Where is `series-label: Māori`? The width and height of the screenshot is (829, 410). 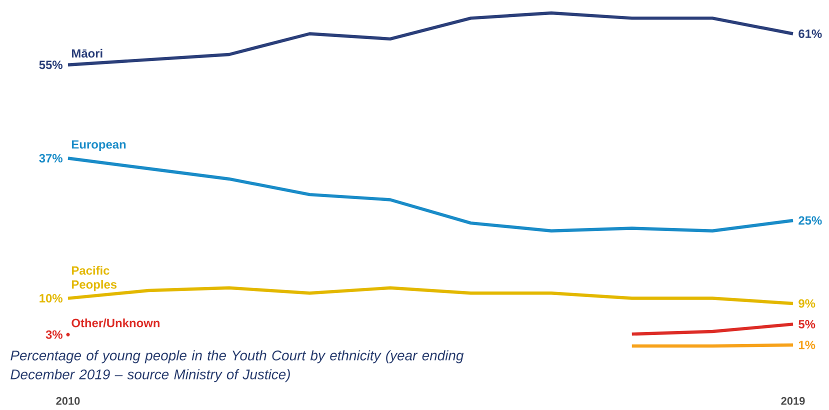
series-label: Māori is located at coordinates (87, 53).